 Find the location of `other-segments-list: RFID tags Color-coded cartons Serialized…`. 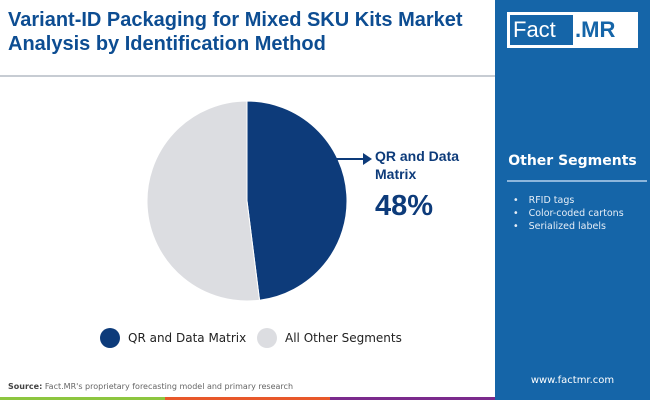

other-segments-list: RFID tags Color-coded cartons Serialized… is located at coordinates (568, 213).